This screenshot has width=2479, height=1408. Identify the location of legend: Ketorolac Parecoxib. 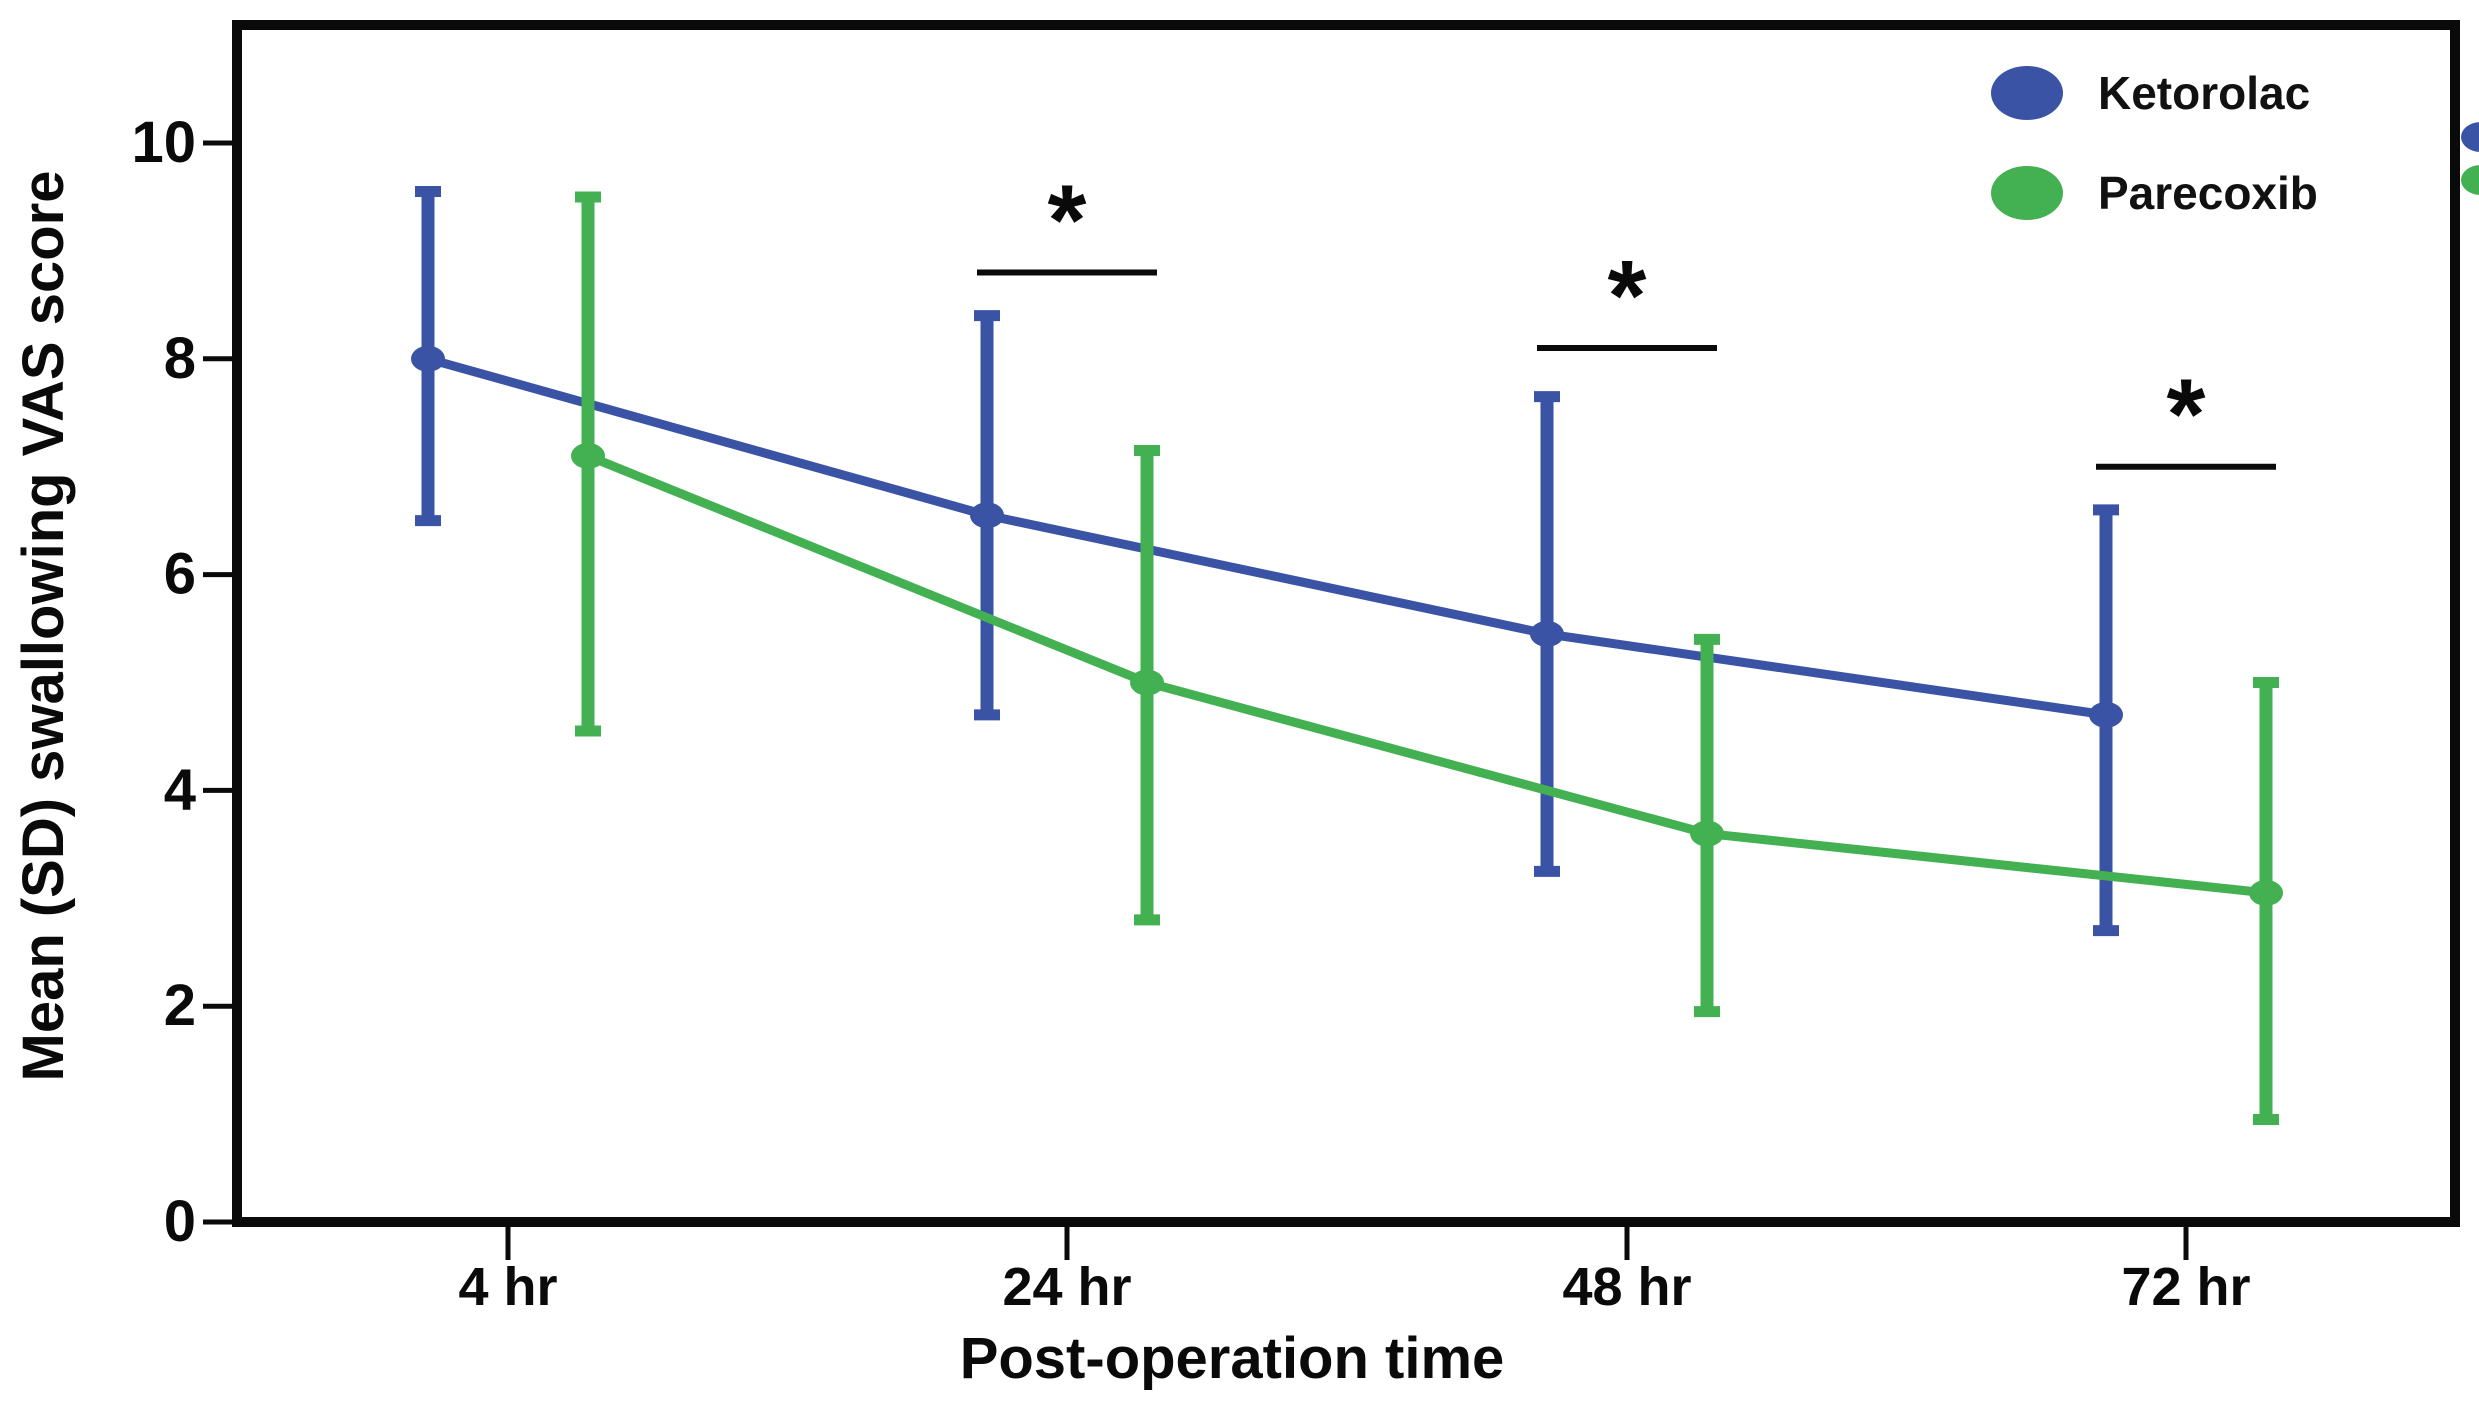
(2154, 143).